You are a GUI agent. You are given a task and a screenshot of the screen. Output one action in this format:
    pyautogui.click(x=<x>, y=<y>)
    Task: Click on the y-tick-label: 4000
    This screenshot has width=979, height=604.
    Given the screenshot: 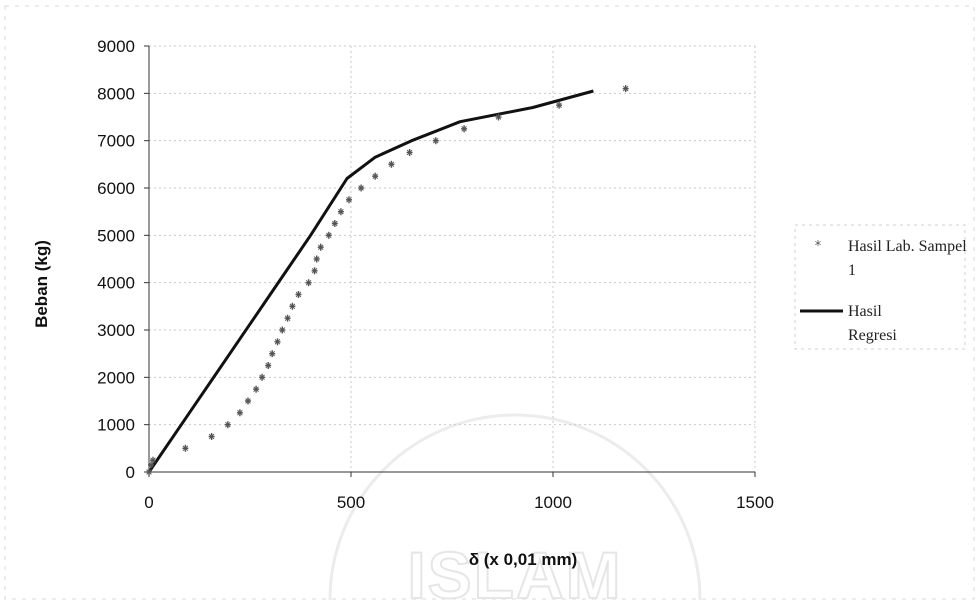 What is the action you would take?
    pyautogui.click(x=116, y=283)
    